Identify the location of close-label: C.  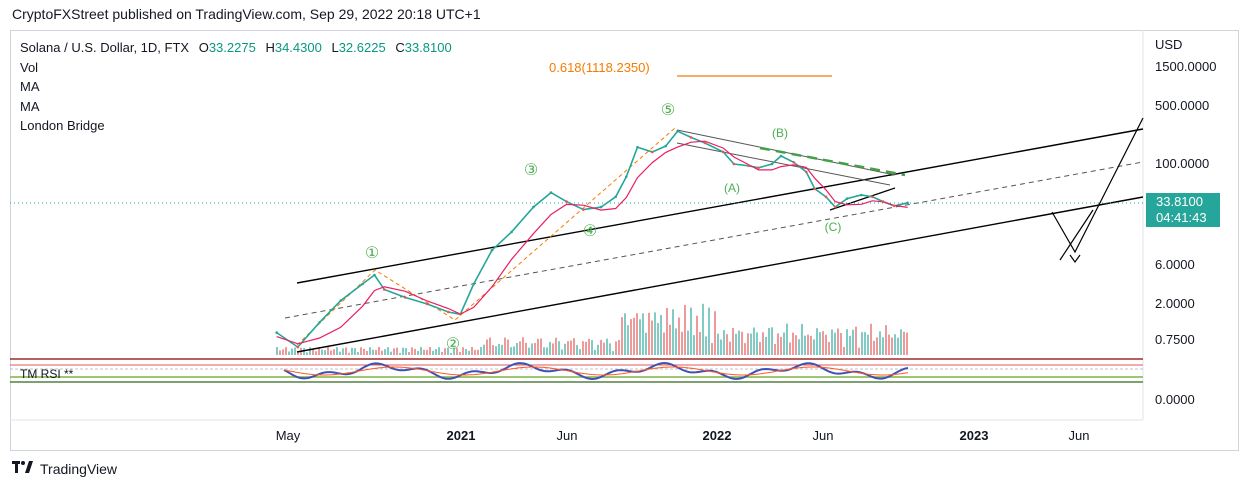
(400, 47).